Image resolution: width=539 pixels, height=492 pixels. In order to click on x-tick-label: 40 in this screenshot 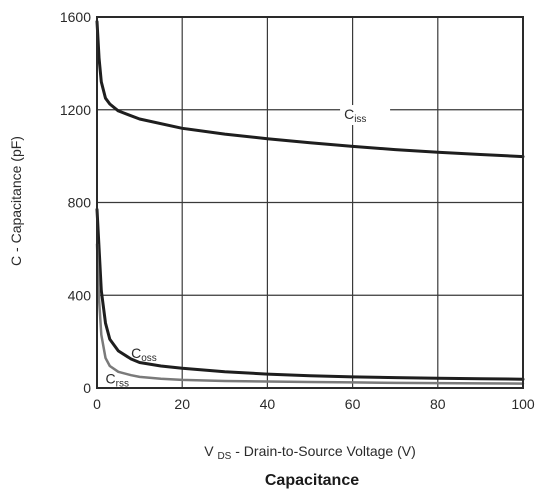, I will do `click(268, 404)`.